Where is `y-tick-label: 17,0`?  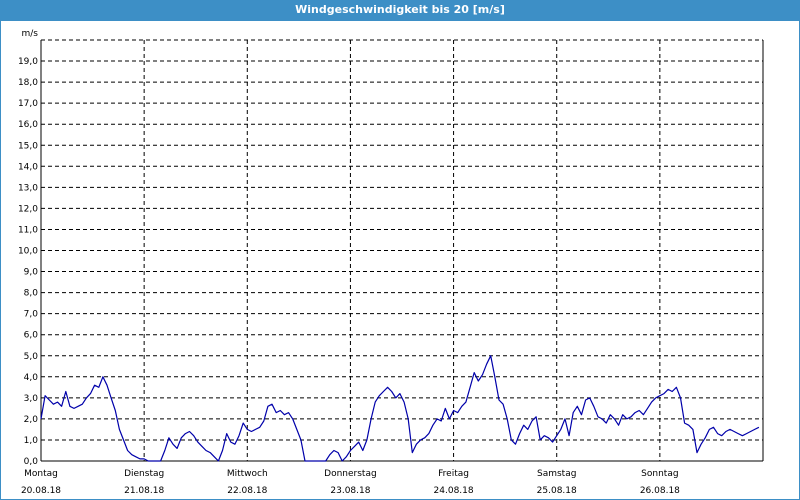 y-tick-label: 17,0 is located at coordinates (28, 104).